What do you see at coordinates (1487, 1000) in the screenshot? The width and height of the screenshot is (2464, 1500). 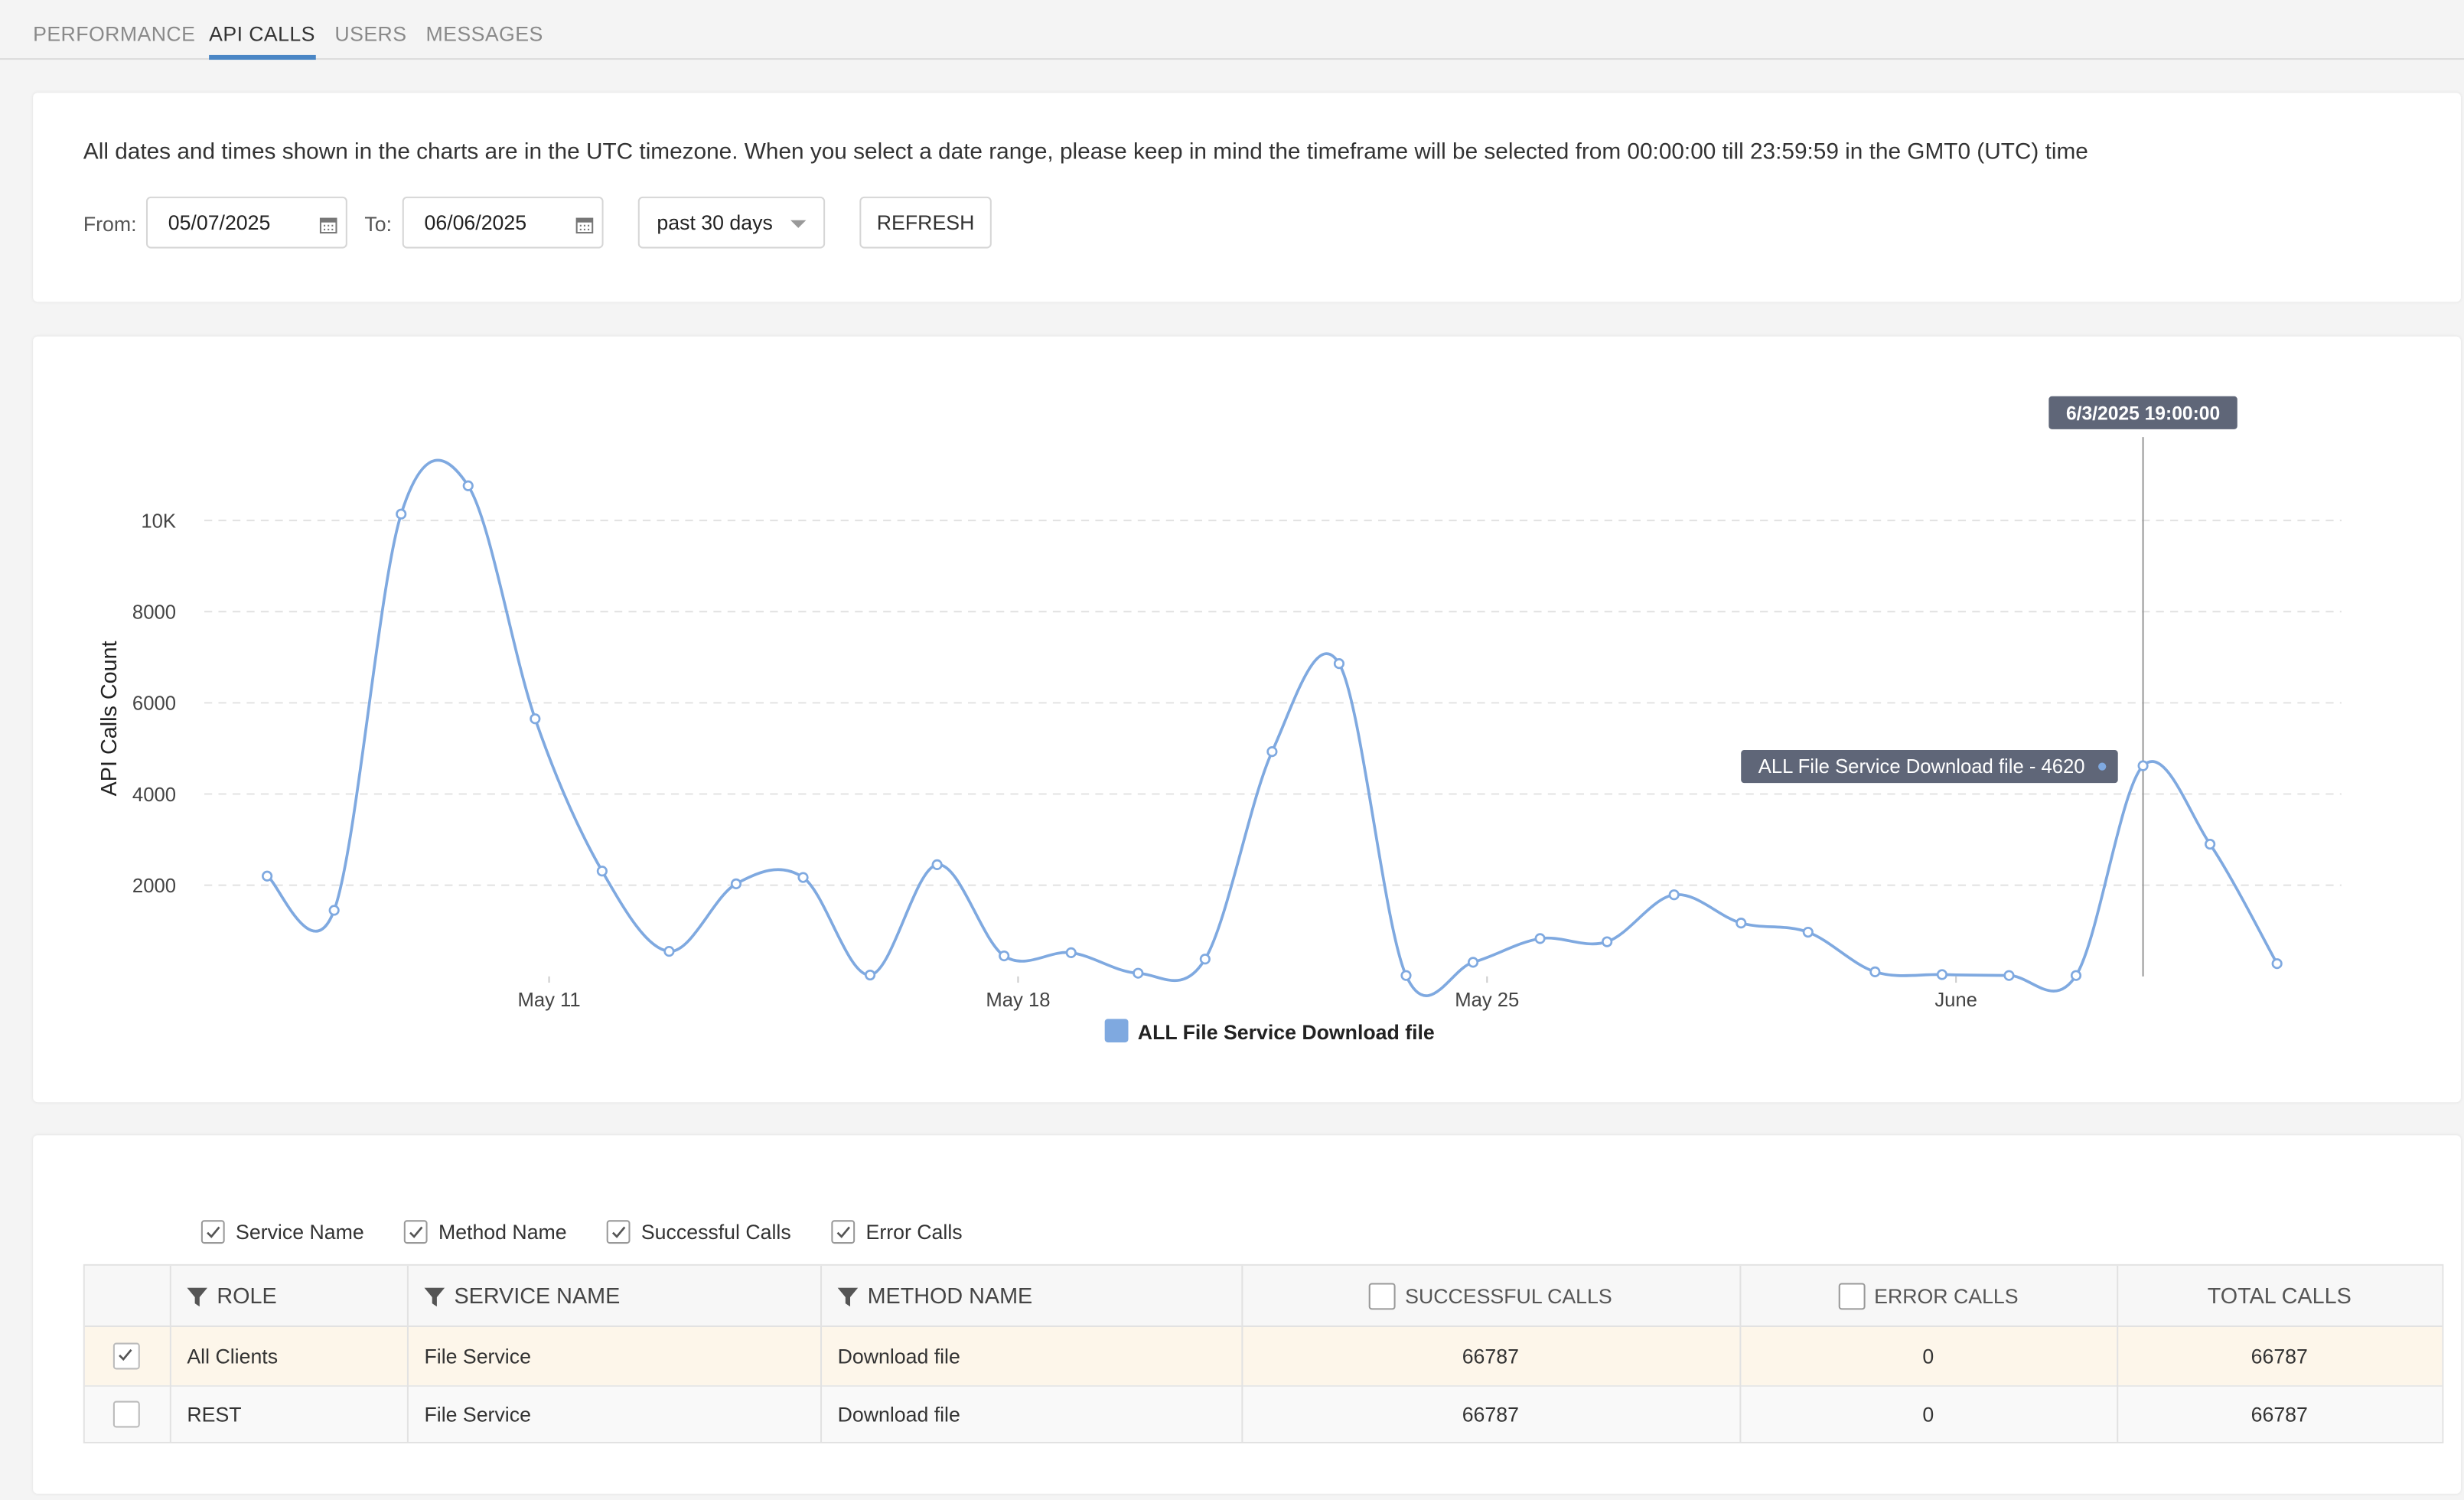 I see `x-tick-label: May 25` at bounding box center [1487, 1000].